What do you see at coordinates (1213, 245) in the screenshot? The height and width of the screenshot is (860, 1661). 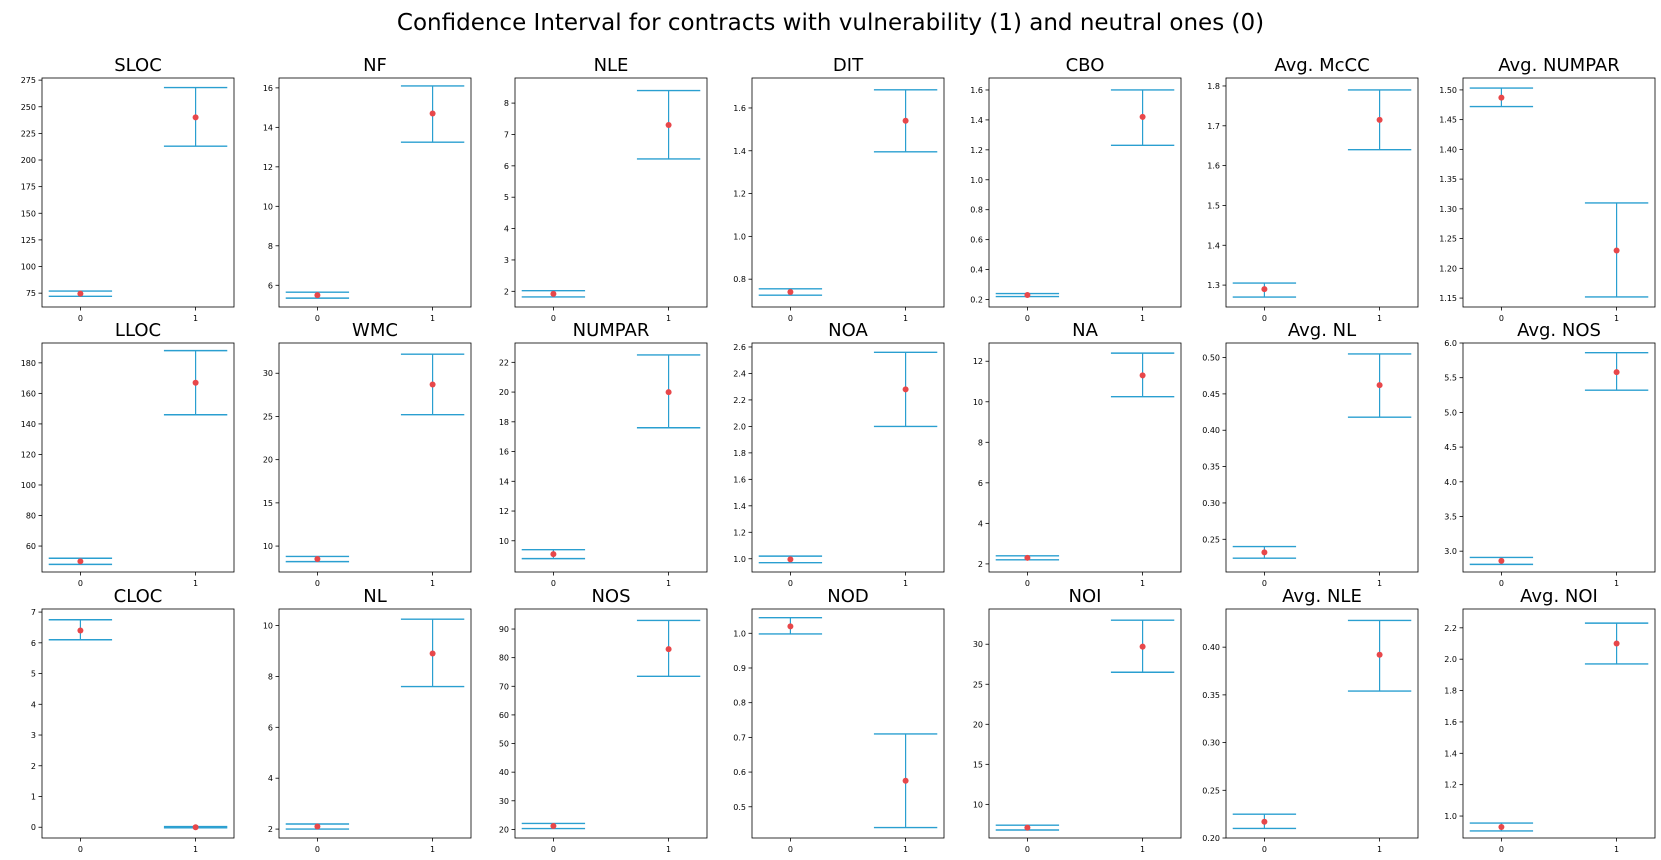 I see `y-tick-label: 1.4` at bounding box center [1213, 245].